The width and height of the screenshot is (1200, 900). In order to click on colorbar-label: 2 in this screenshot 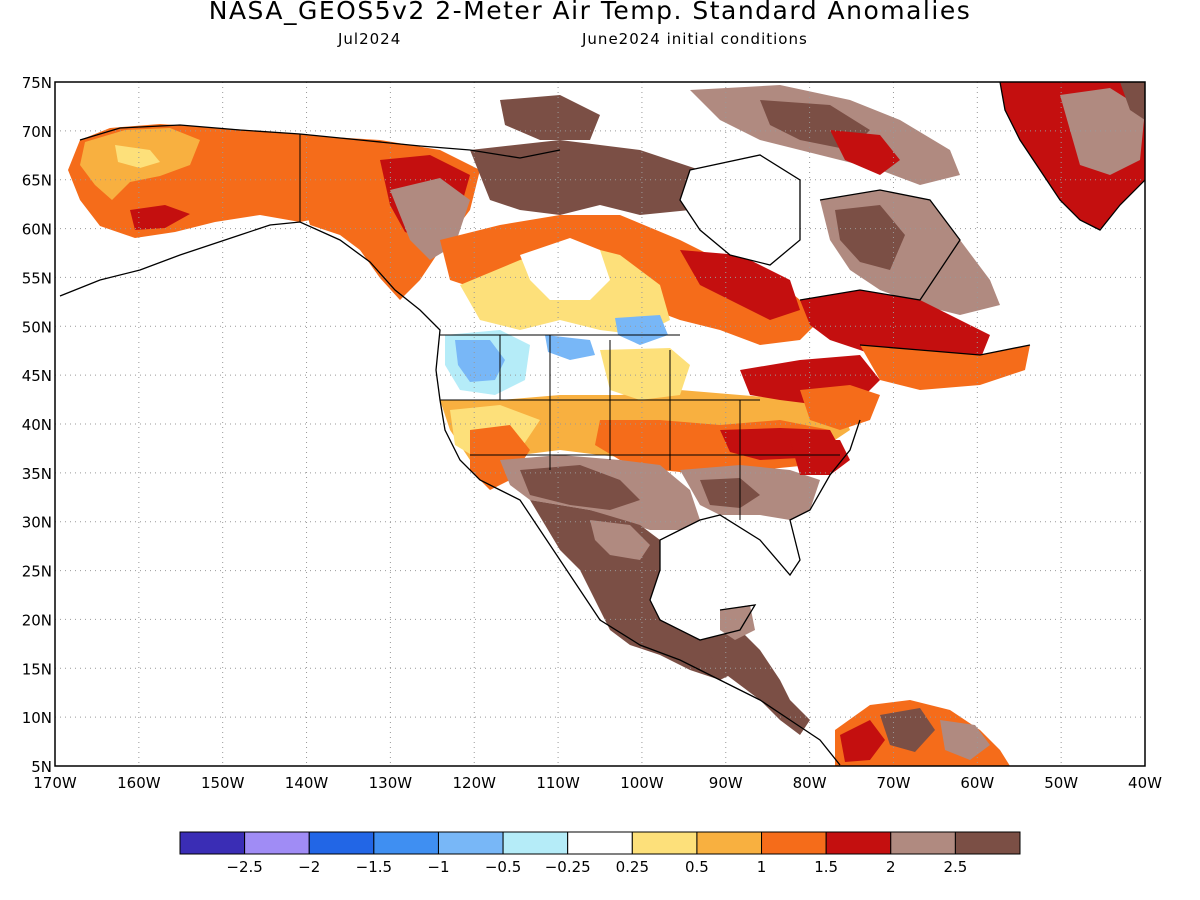, I will do `click(891, 867)`.